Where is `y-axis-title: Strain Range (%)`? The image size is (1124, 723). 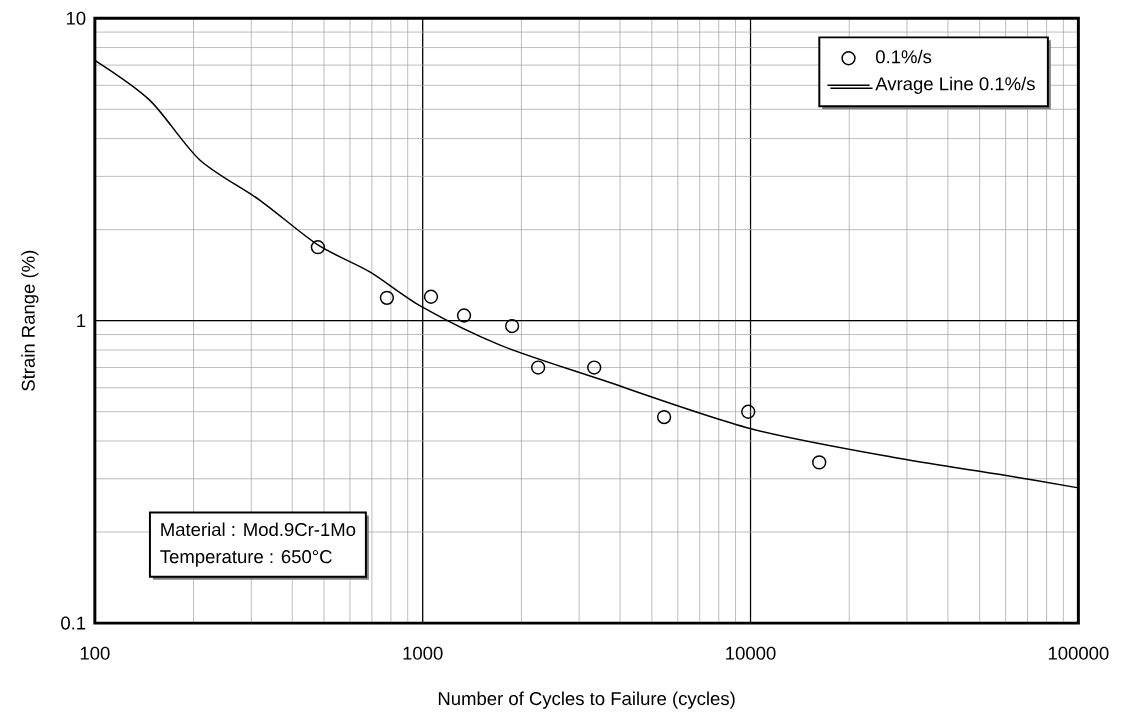 y-axis-title: Strain Range (%) is located at coordinates (30, 320).